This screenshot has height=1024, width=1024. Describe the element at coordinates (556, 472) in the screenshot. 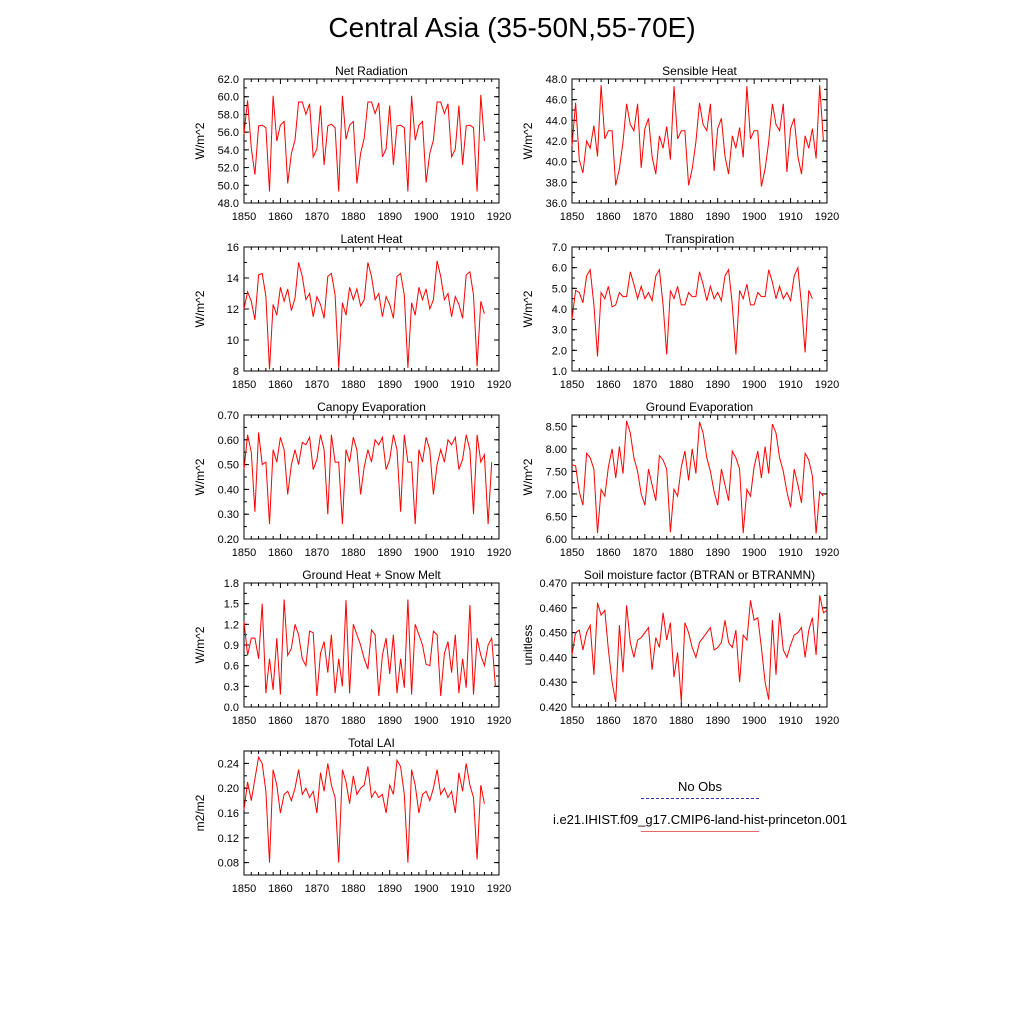

I see `y-tick-label: 7.50` at that location.